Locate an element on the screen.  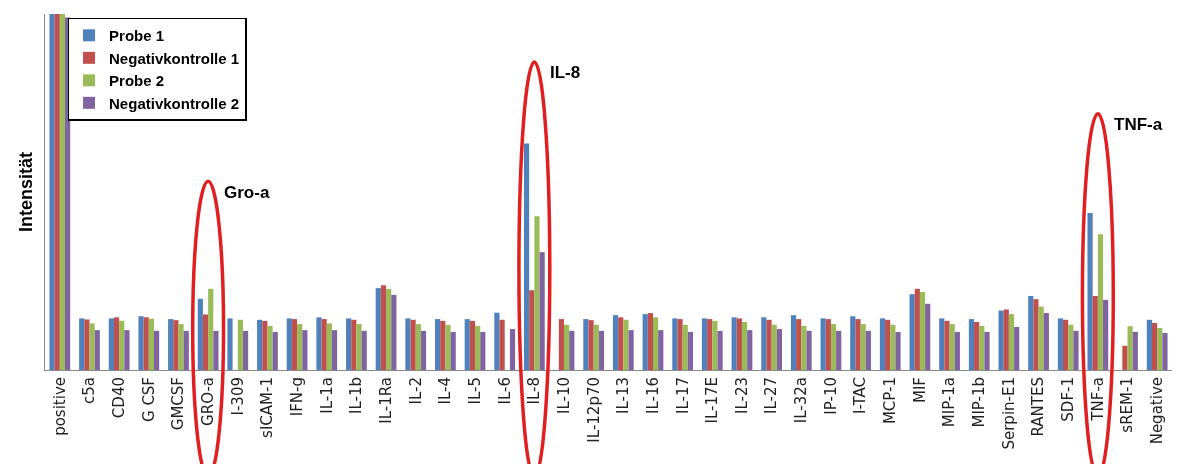
x-tick-label: IL-4 is located at coordinates (445, 391).